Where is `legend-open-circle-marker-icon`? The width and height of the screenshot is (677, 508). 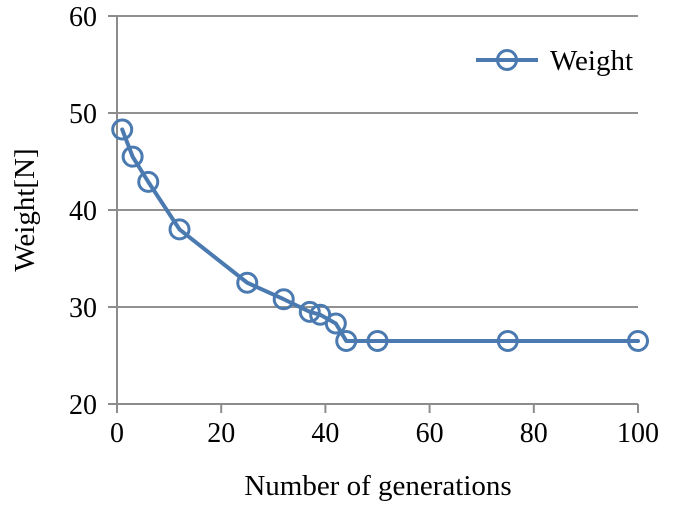
legend-open-circle-marker-icon is located at coordinates (507, 60).